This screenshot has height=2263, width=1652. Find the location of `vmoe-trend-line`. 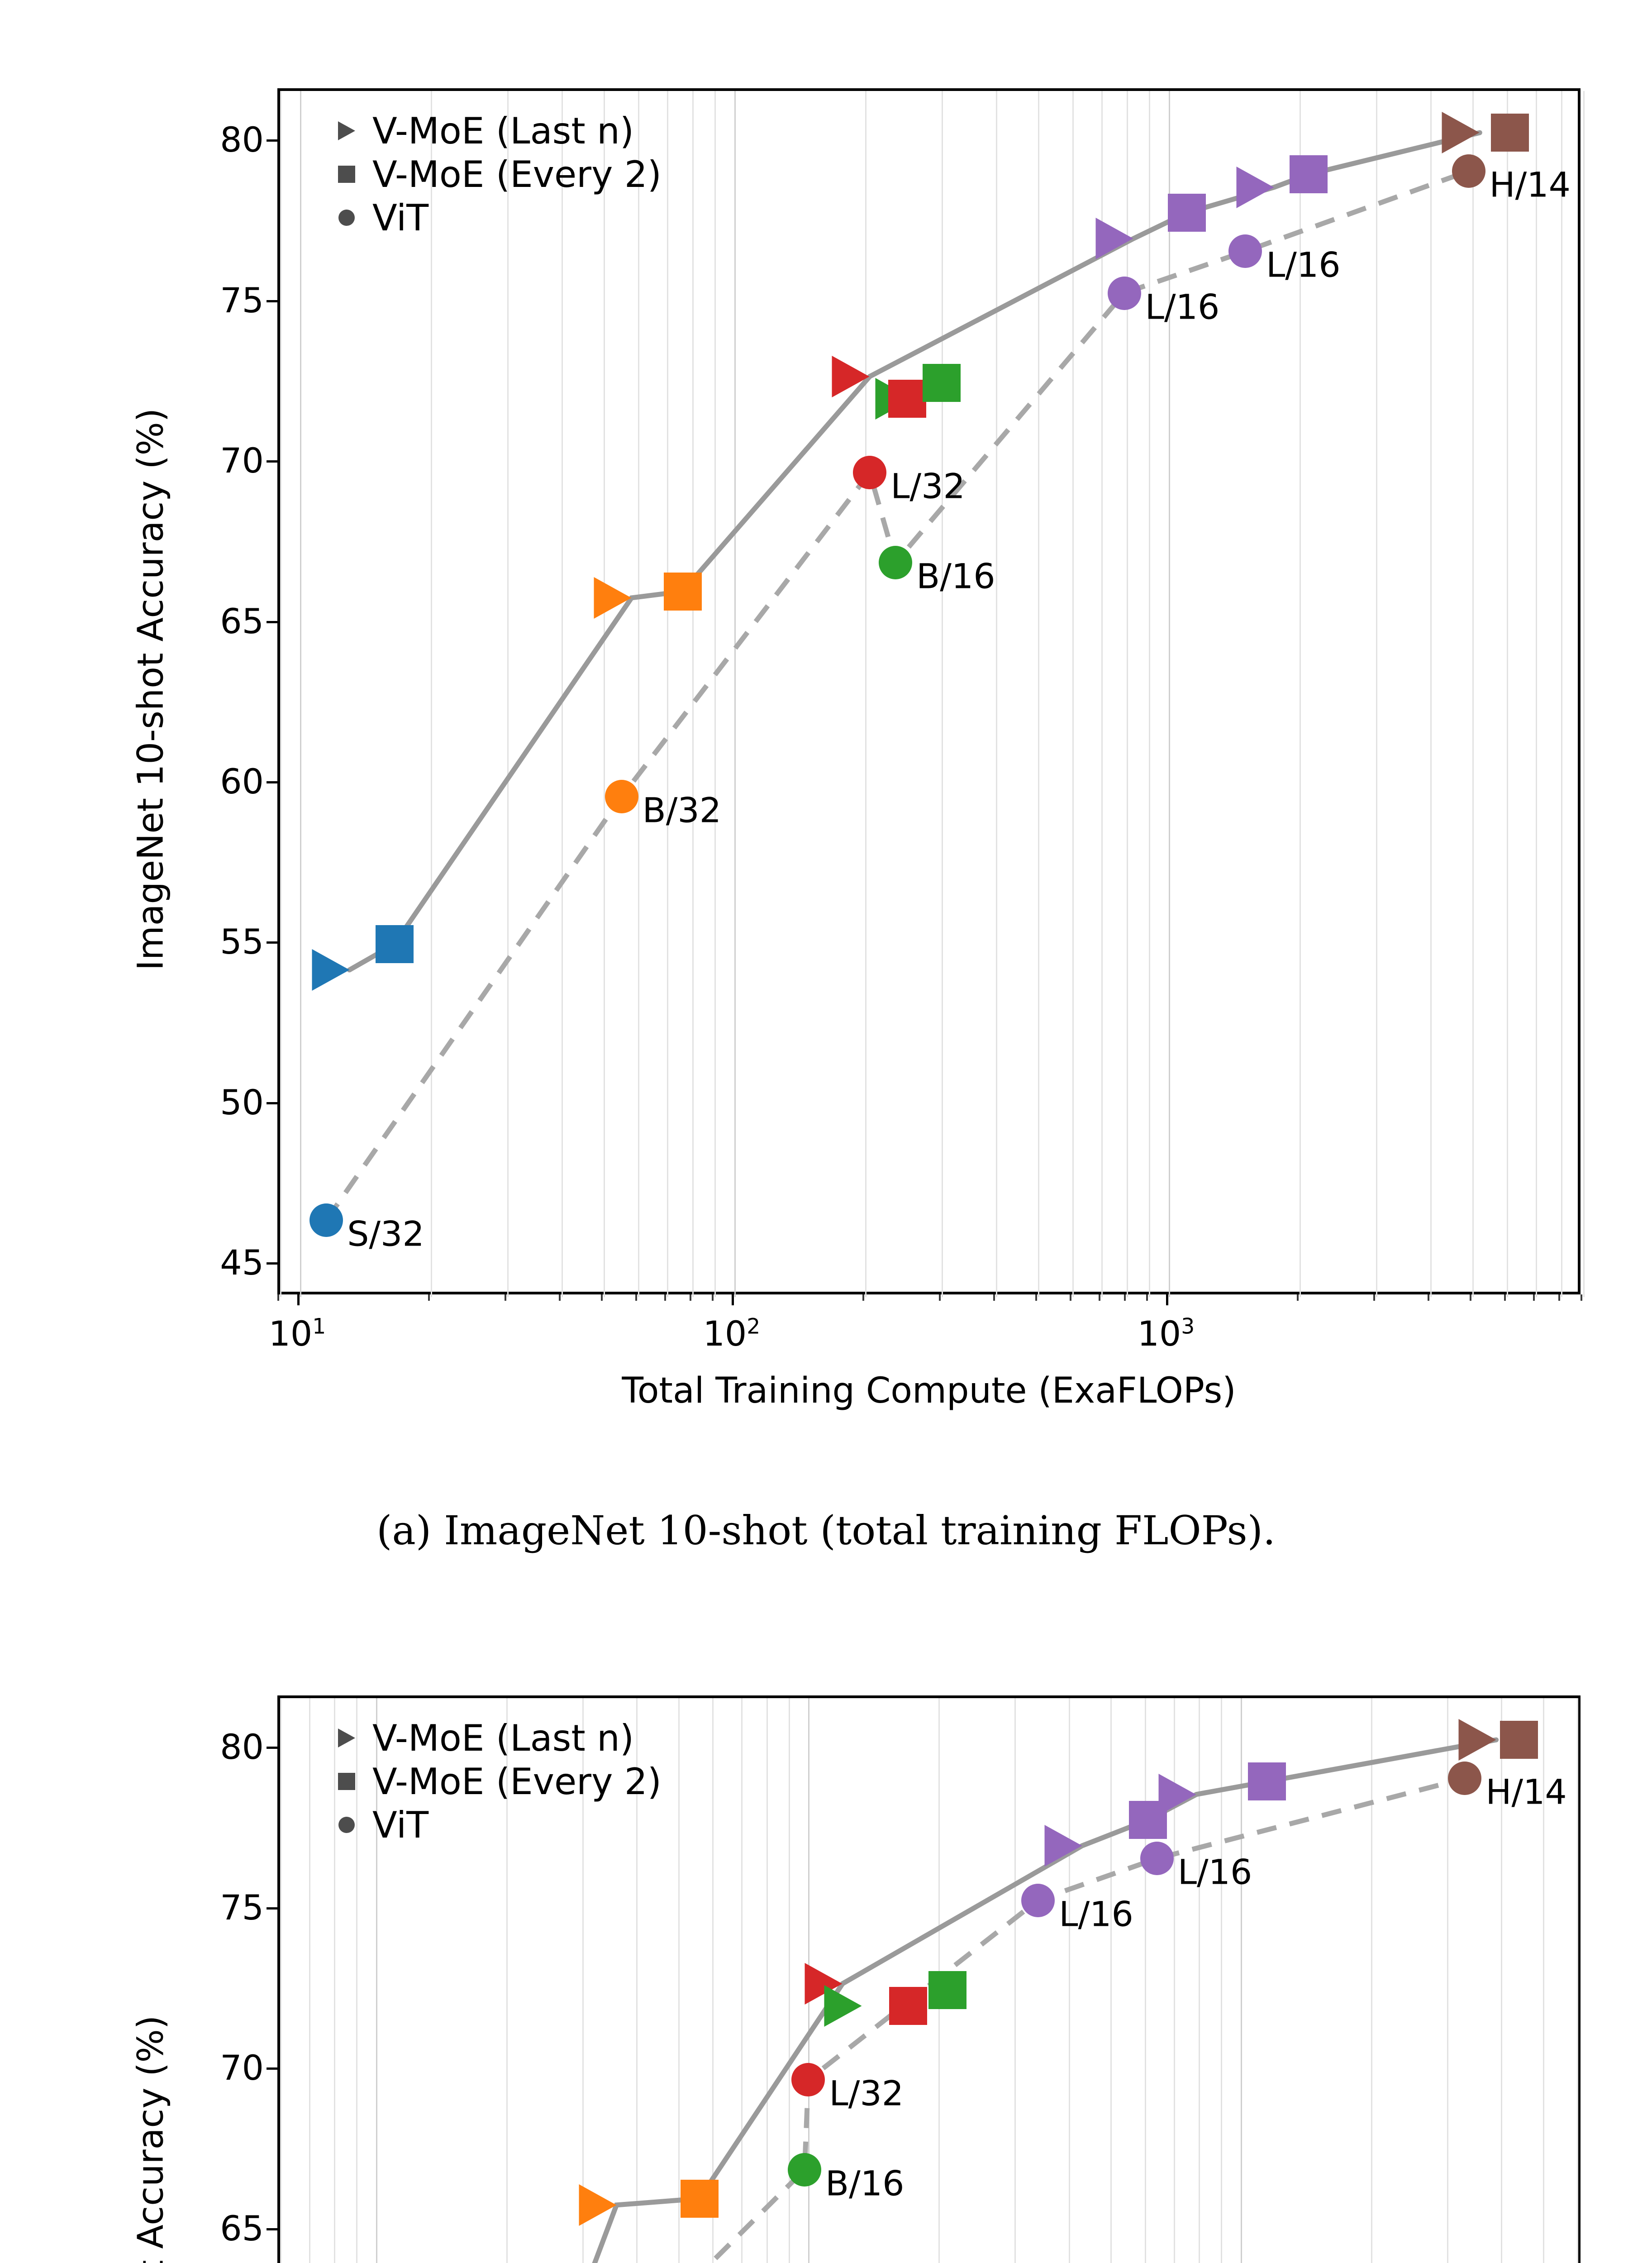

vmoe-trend-line is located at coordinates (1045, 2000).